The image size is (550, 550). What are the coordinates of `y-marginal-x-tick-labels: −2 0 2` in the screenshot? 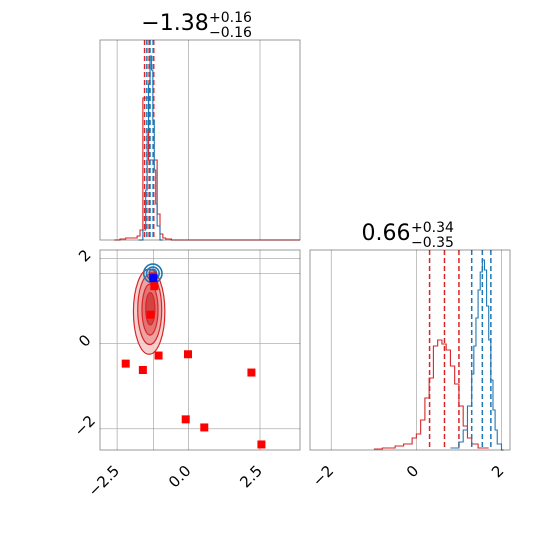 It's located at (408, 476).